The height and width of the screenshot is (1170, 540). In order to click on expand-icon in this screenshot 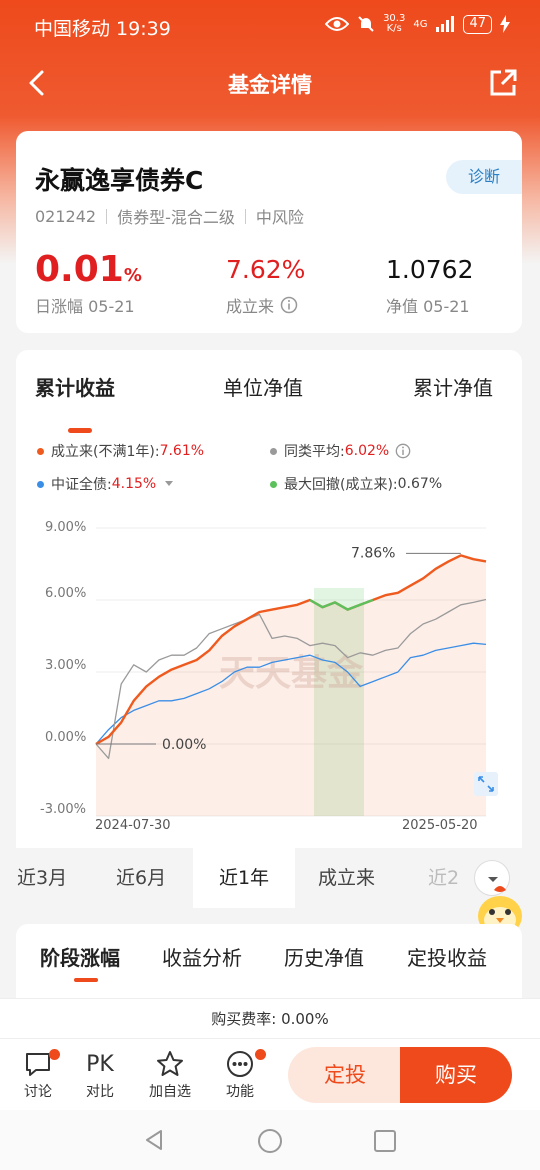, I will do `click(486, 784)`.